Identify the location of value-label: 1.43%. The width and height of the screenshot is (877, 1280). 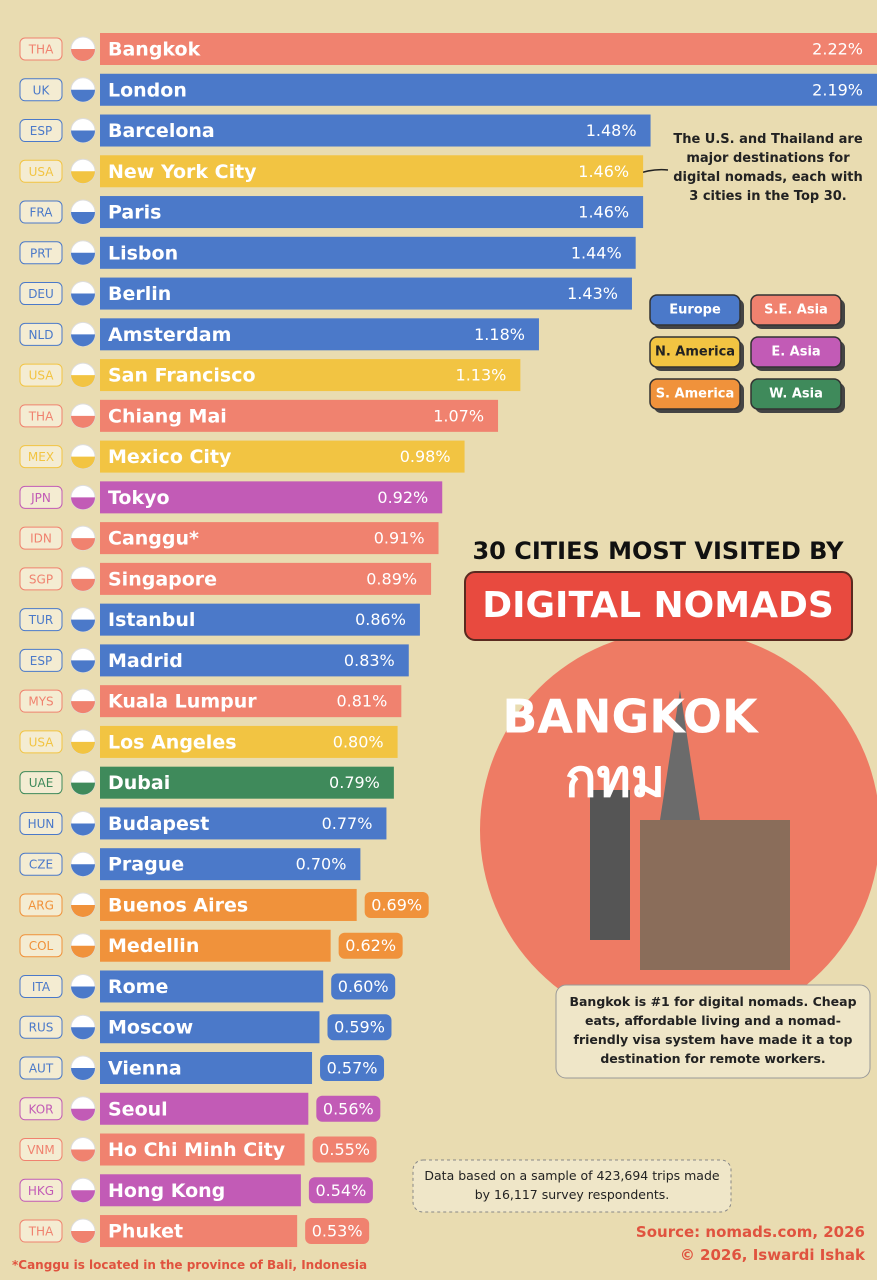
(592, 293).